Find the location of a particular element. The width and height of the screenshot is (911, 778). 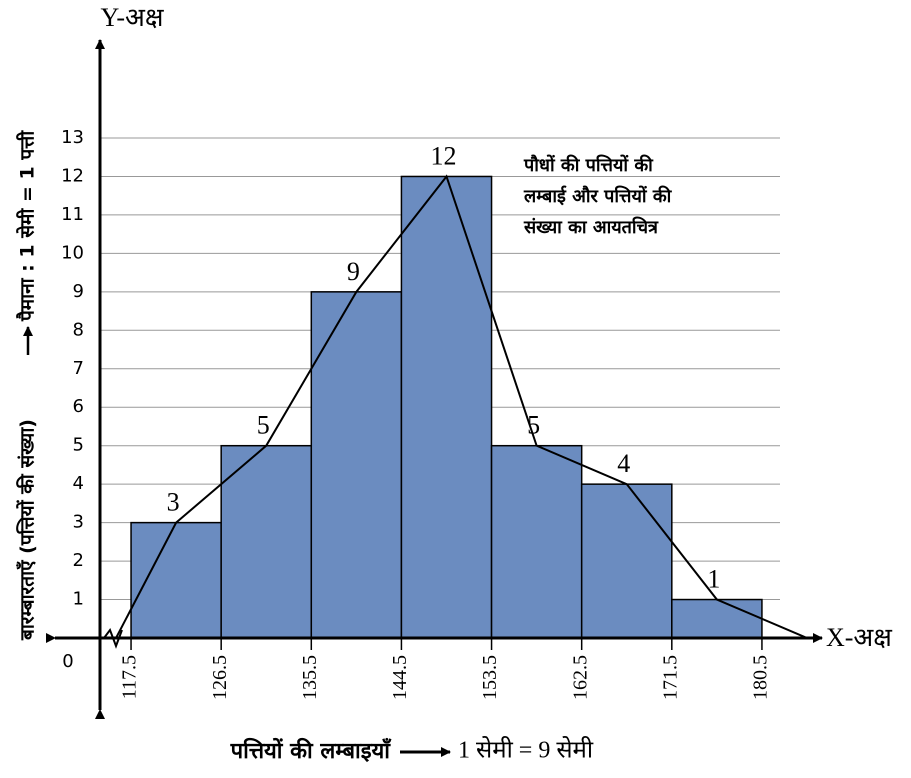

x-tick-label: 135.5 is located at coordinates (310, 677).